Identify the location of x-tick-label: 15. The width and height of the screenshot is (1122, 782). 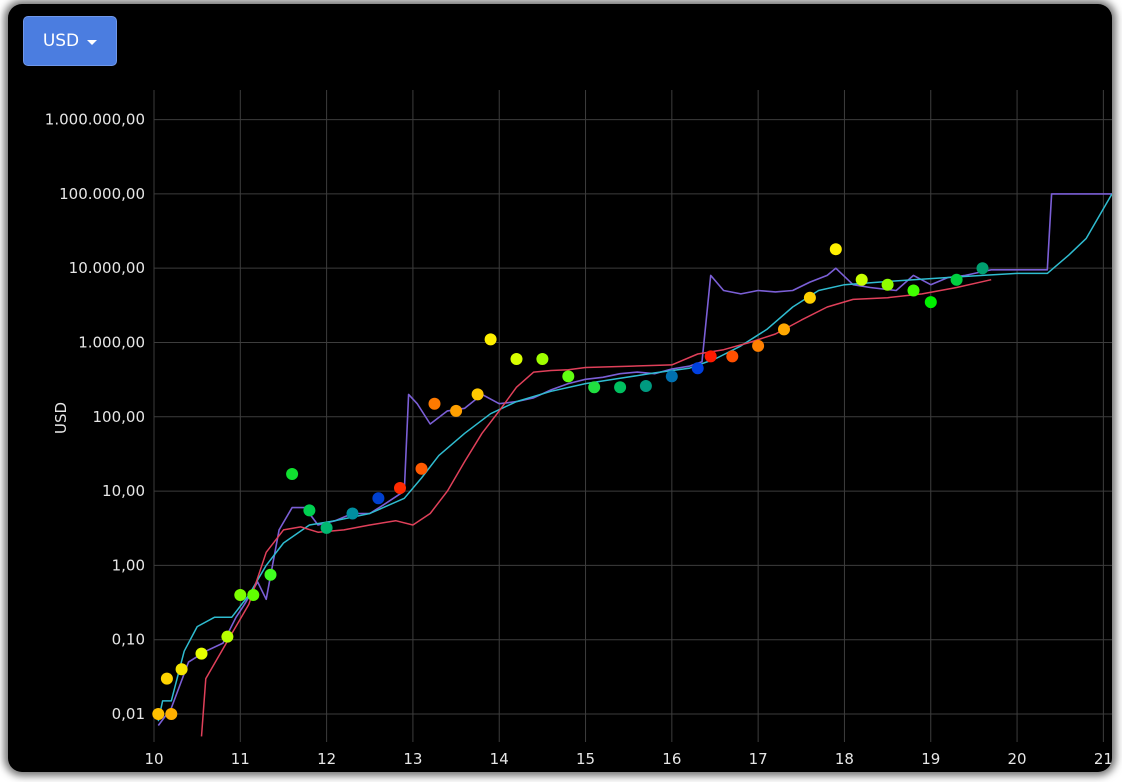
(585, 759).